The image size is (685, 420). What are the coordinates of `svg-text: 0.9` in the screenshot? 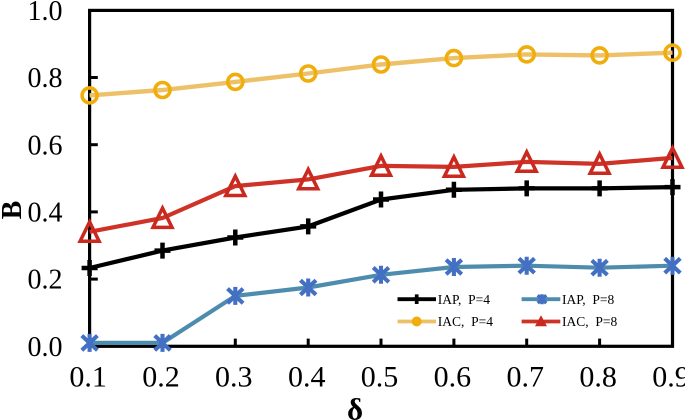 It's located at (668, 377).